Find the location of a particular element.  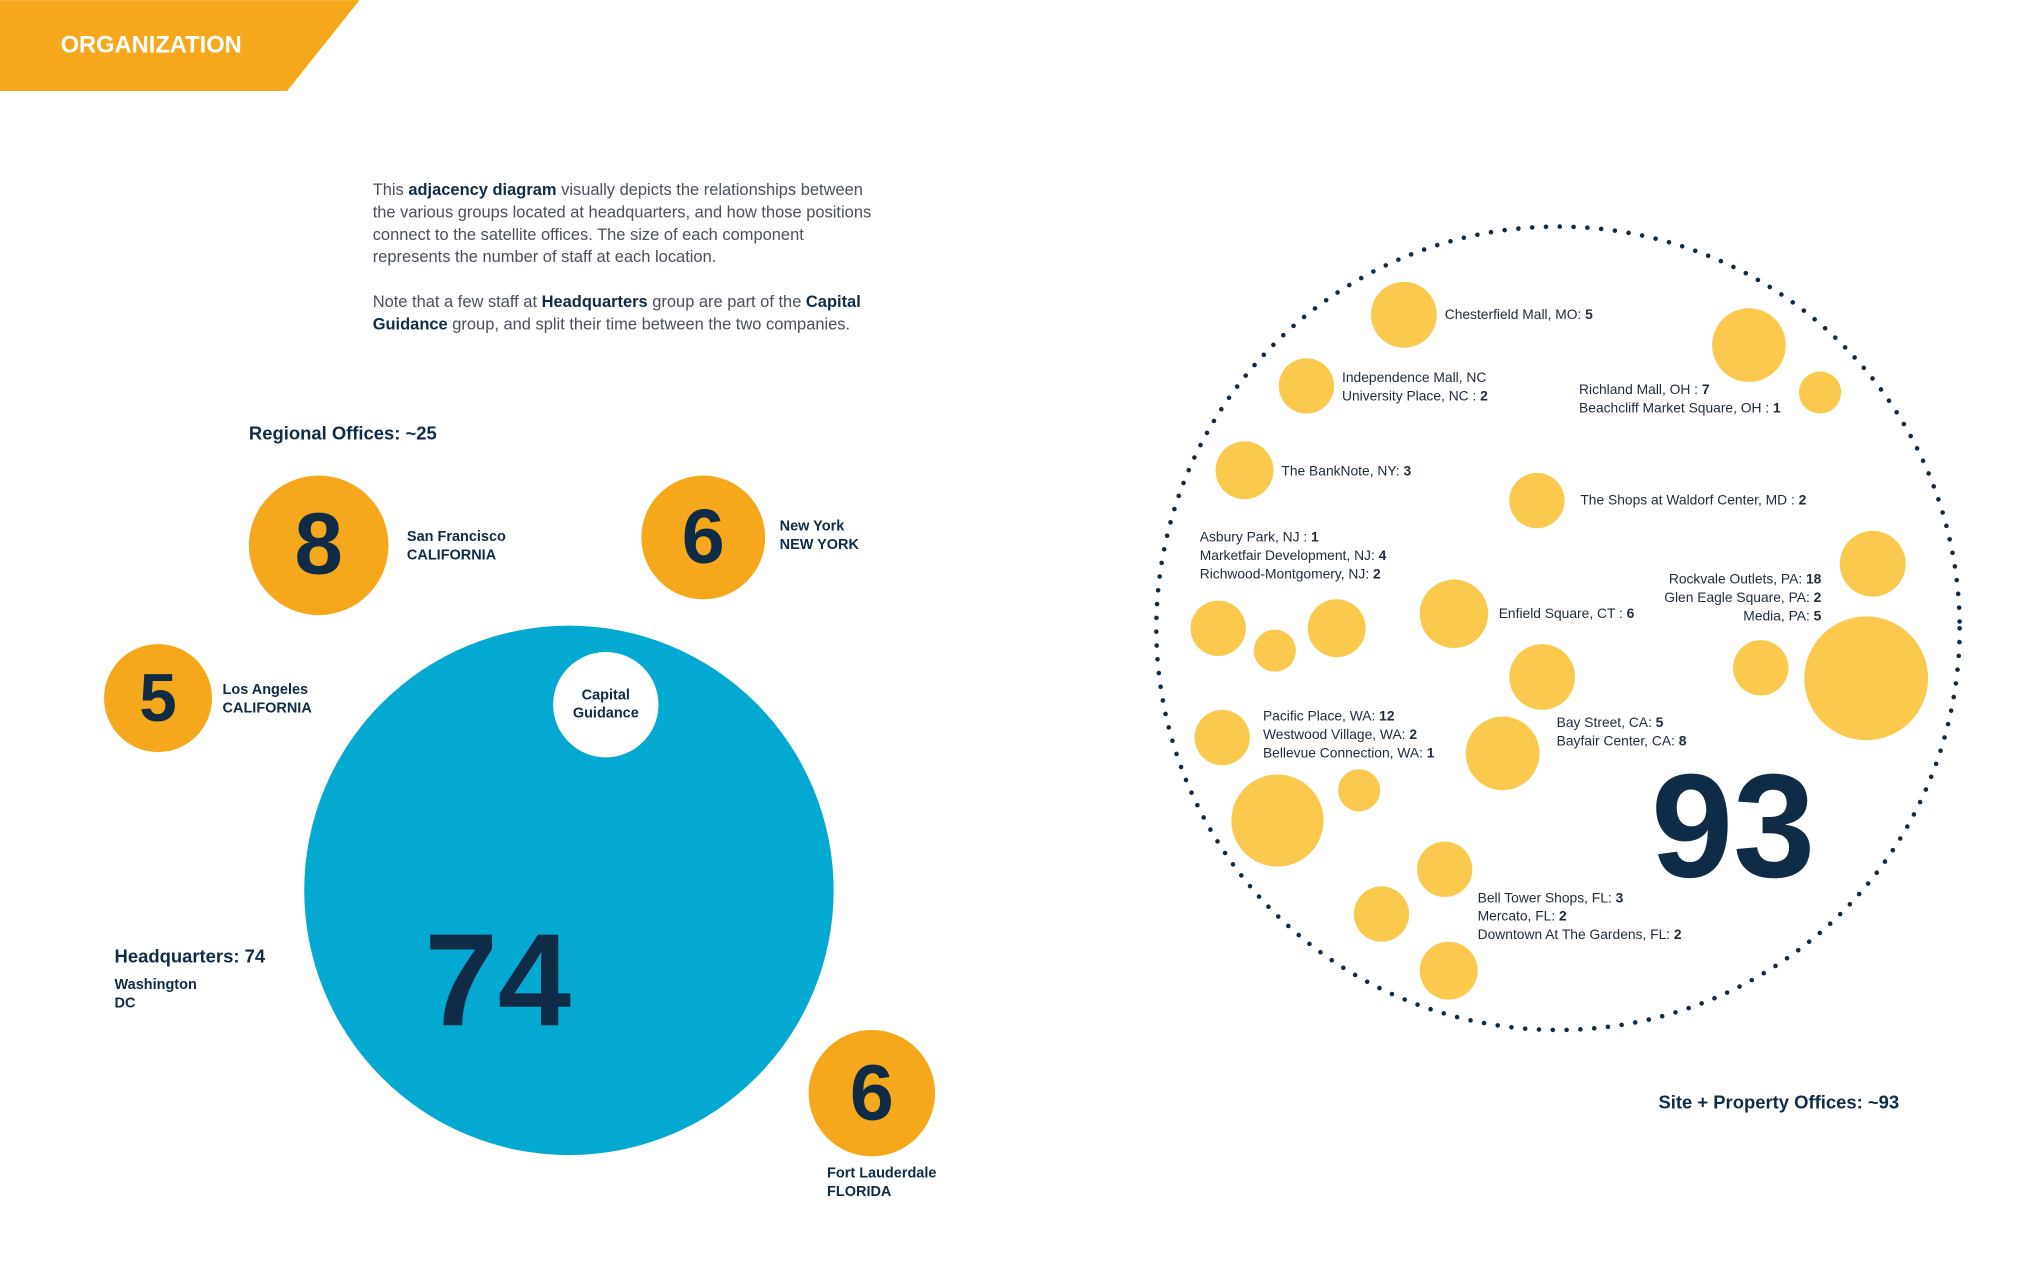

site-name: The Shops at Waldorf Center, MD : is located at coordinates (1689, 499).